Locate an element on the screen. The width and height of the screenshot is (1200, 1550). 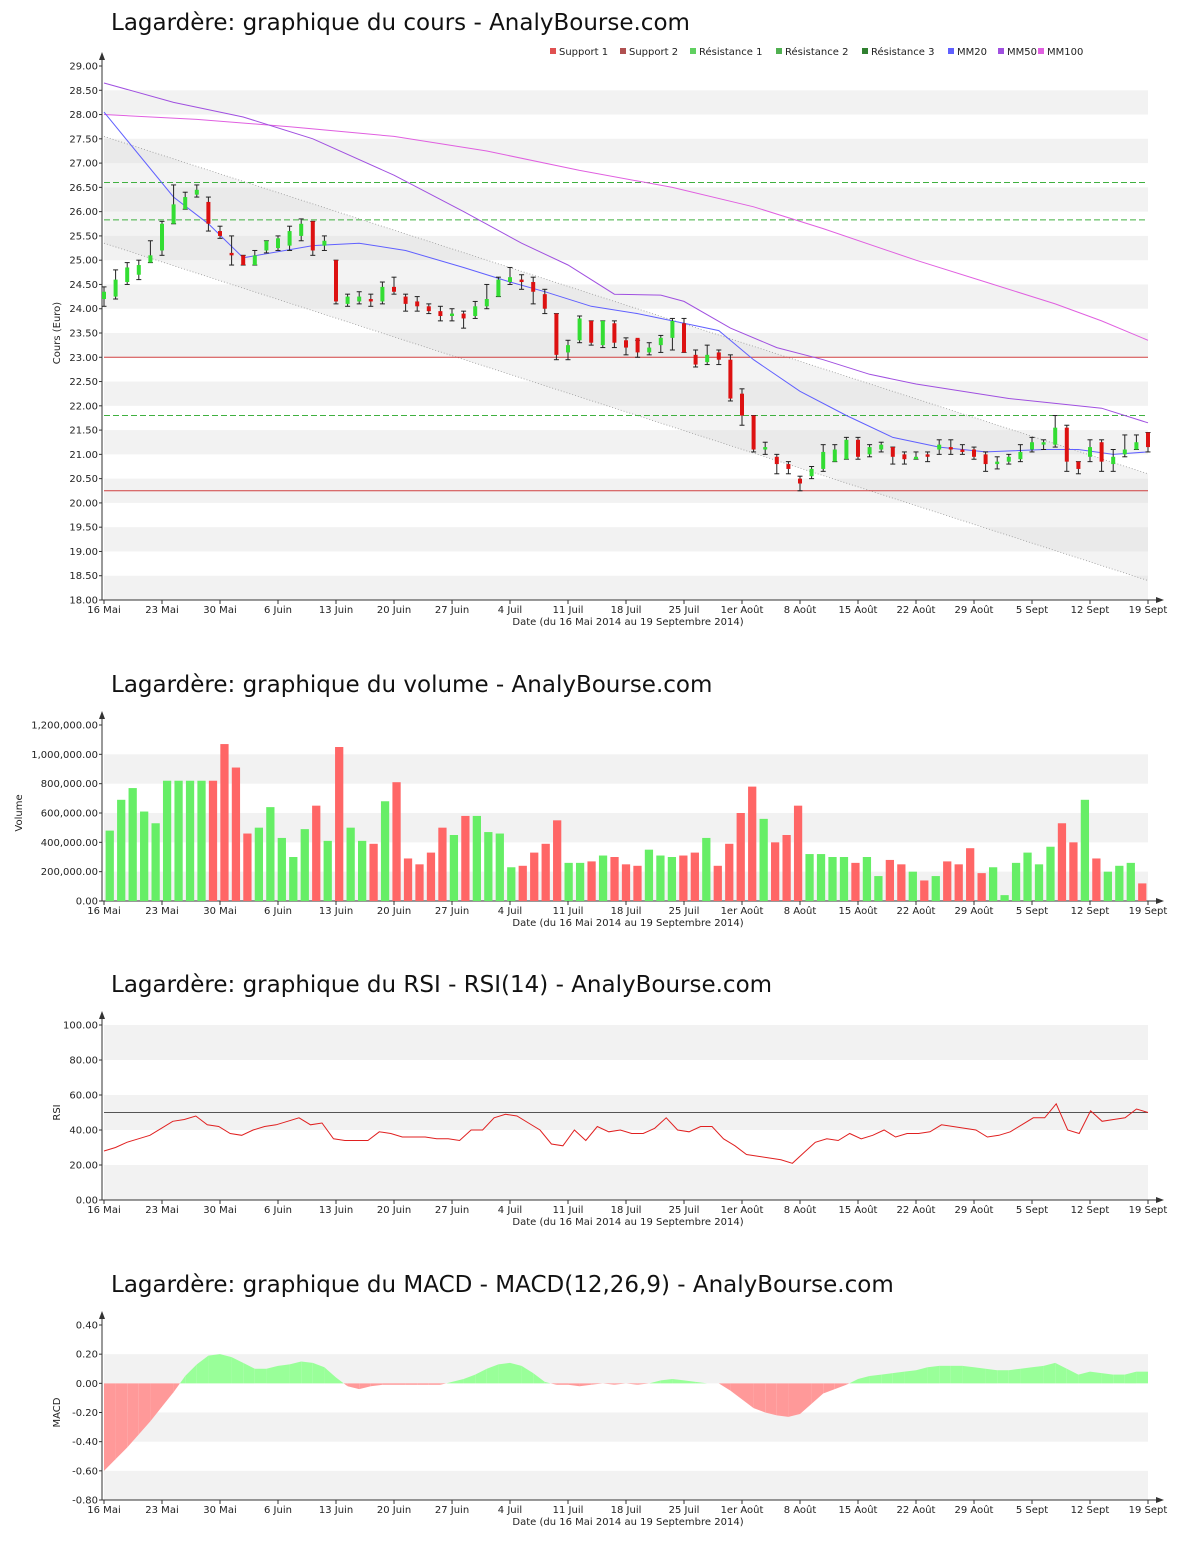
x-tick-label: 15 Août is located at coordinates (858, 610).